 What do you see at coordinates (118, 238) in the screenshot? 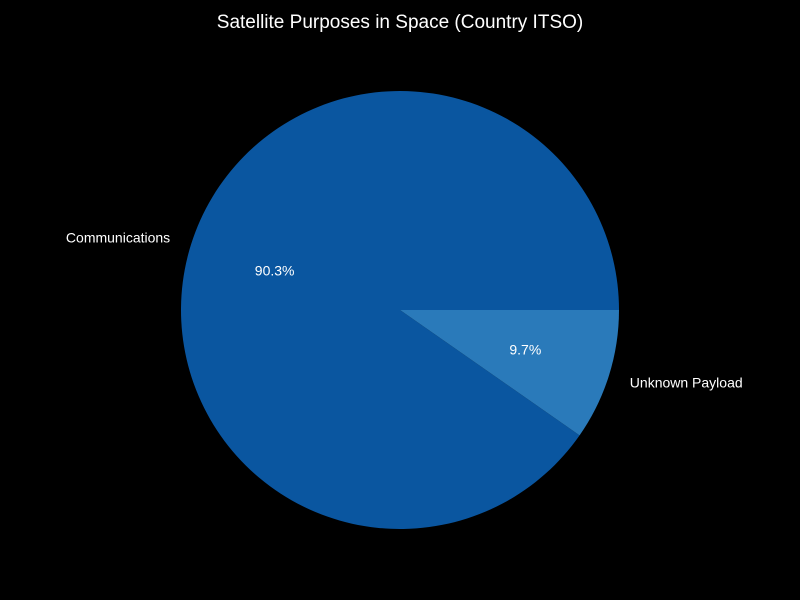
I see `slice-label-communications: Communications` at bounding box center [118, 238].